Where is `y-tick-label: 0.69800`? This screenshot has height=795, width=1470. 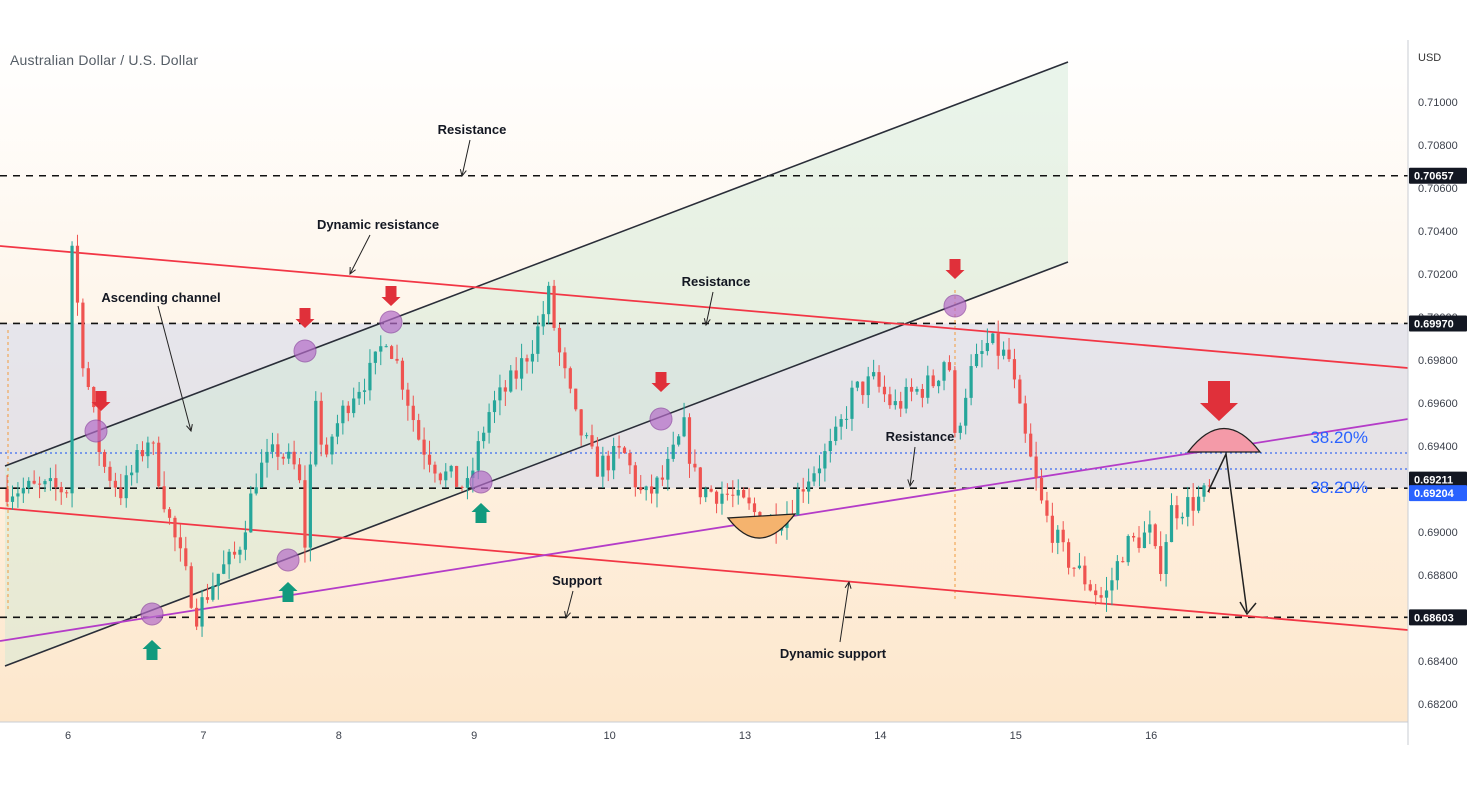 y-tick-label: 0.69800 is located at coordinates (1438, 361).